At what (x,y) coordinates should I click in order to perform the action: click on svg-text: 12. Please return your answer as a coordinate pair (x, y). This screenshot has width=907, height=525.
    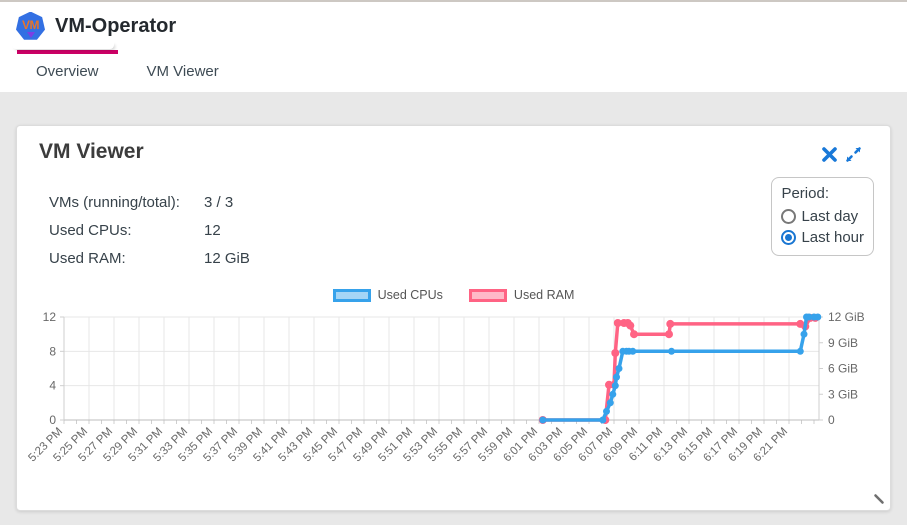
    Looking at the image, I should click on (50, 317).